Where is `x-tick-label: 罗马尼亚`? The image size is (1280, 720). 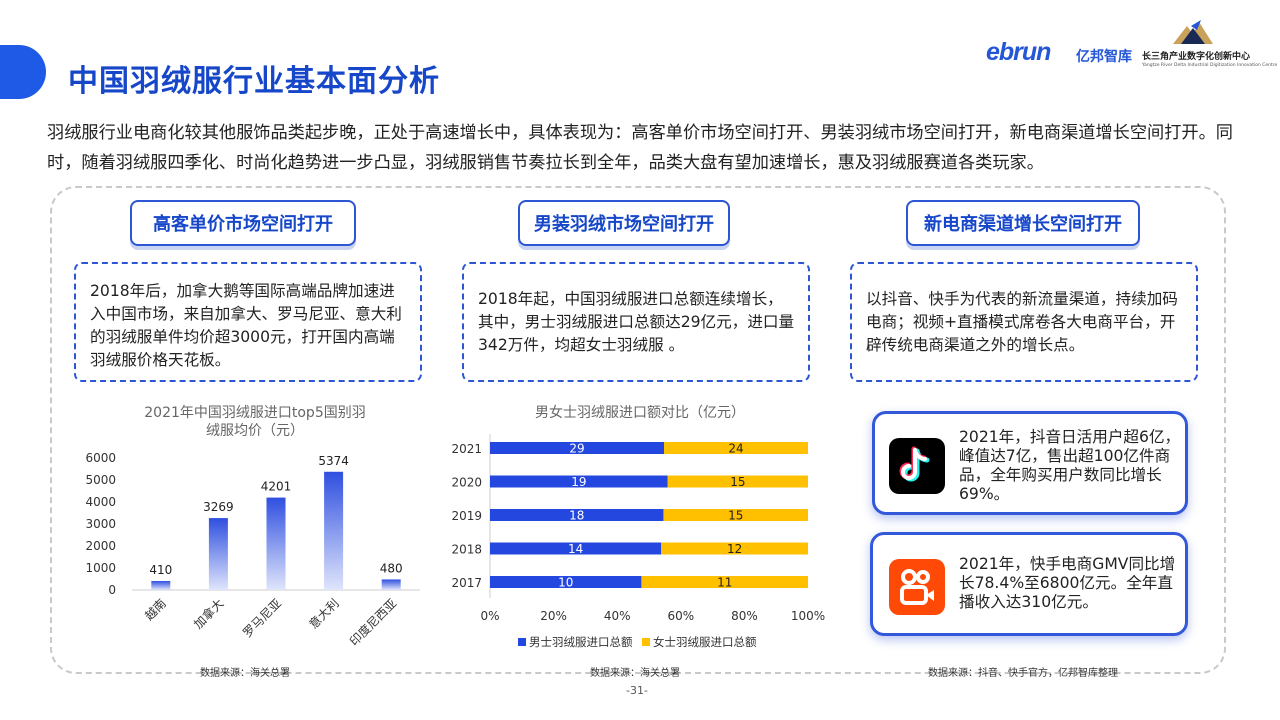 x-tick-label: 罗马尼亚 is located at coordinates (262, 618).